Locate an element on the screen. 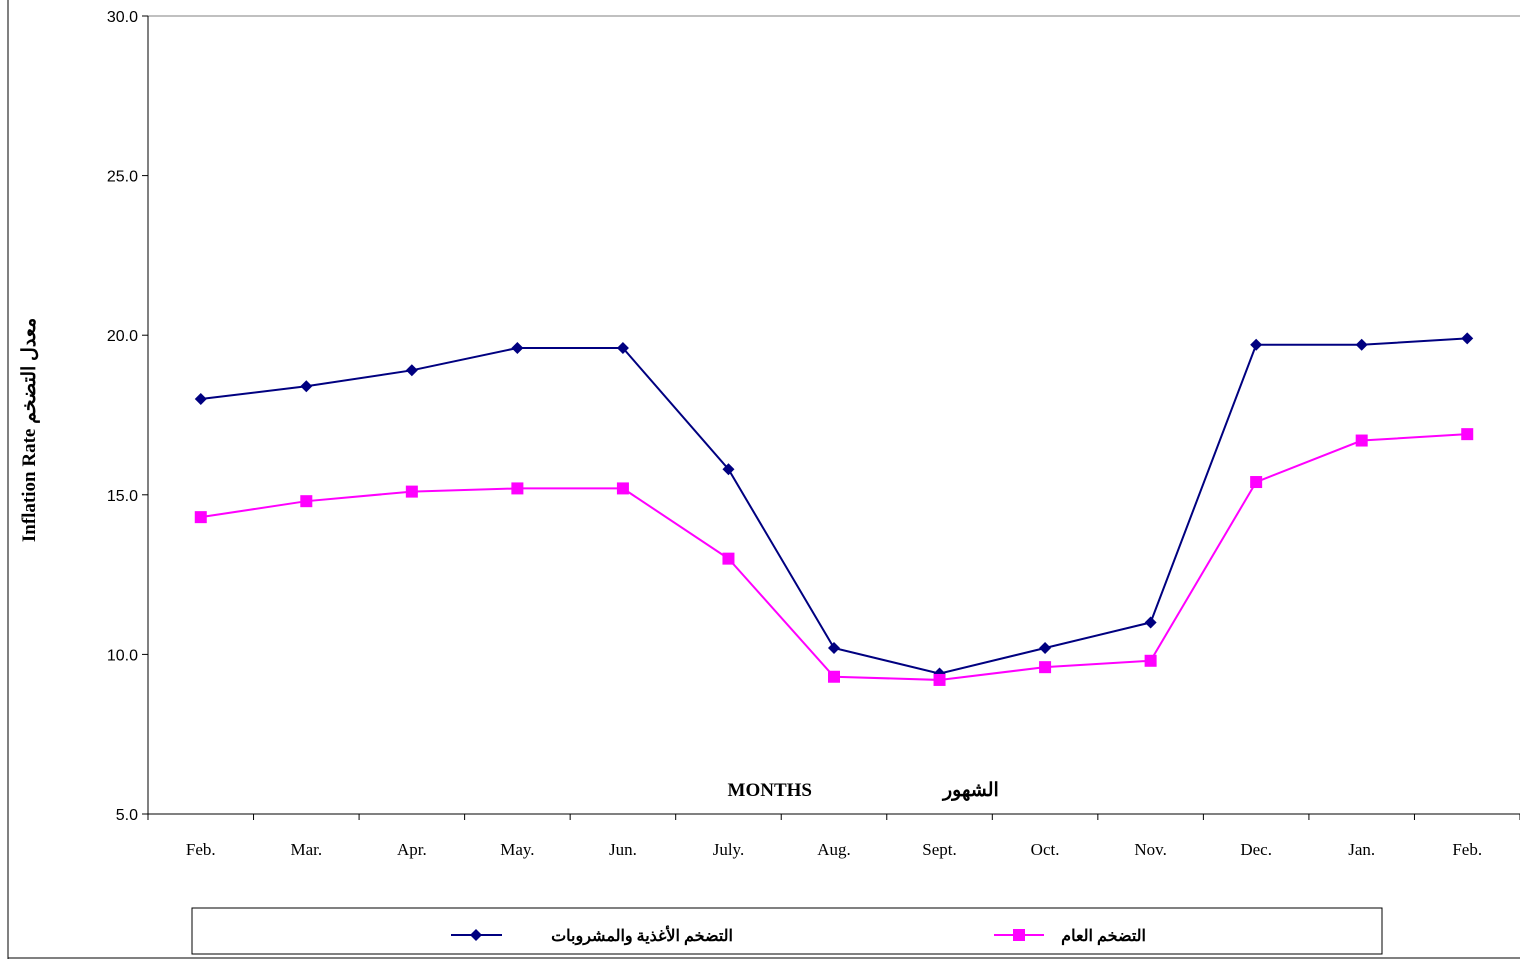  legend-item-general: التضخم العام is located at coordinates (1070, 937).